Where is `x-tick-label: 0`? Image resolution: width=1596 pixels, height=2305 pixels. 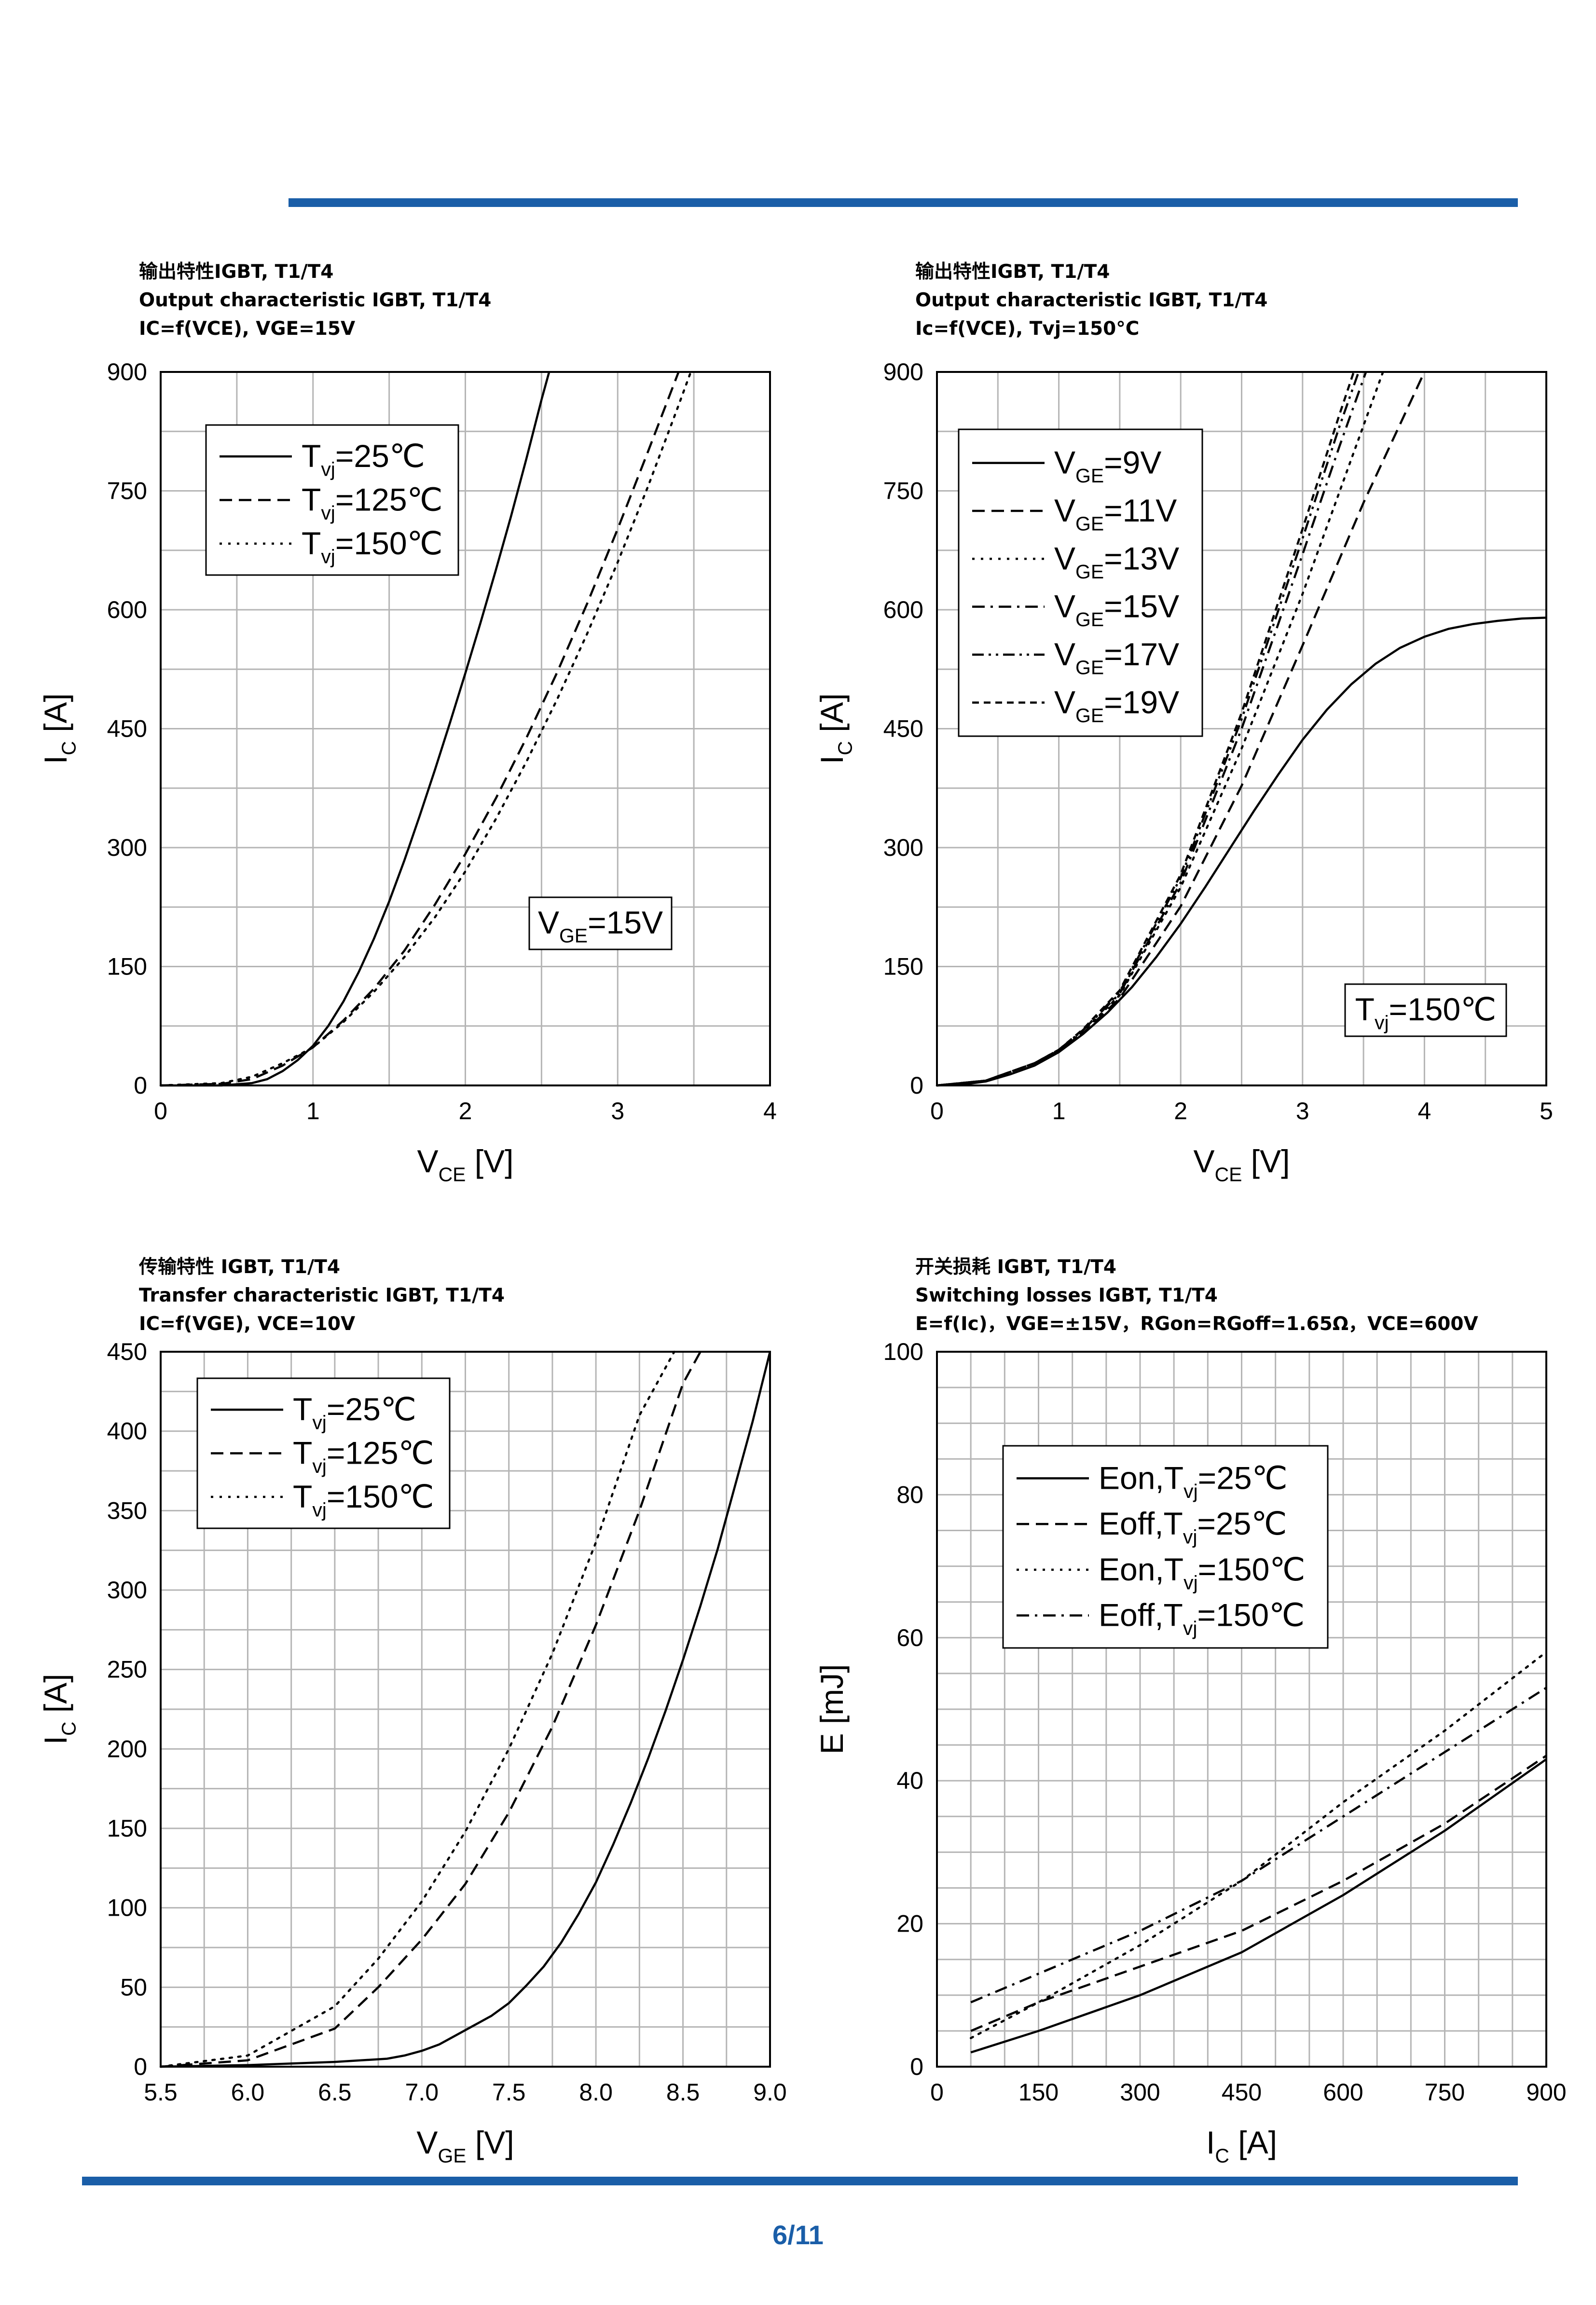
x-tick-label: 0 is located at coordinates (161, 1111).